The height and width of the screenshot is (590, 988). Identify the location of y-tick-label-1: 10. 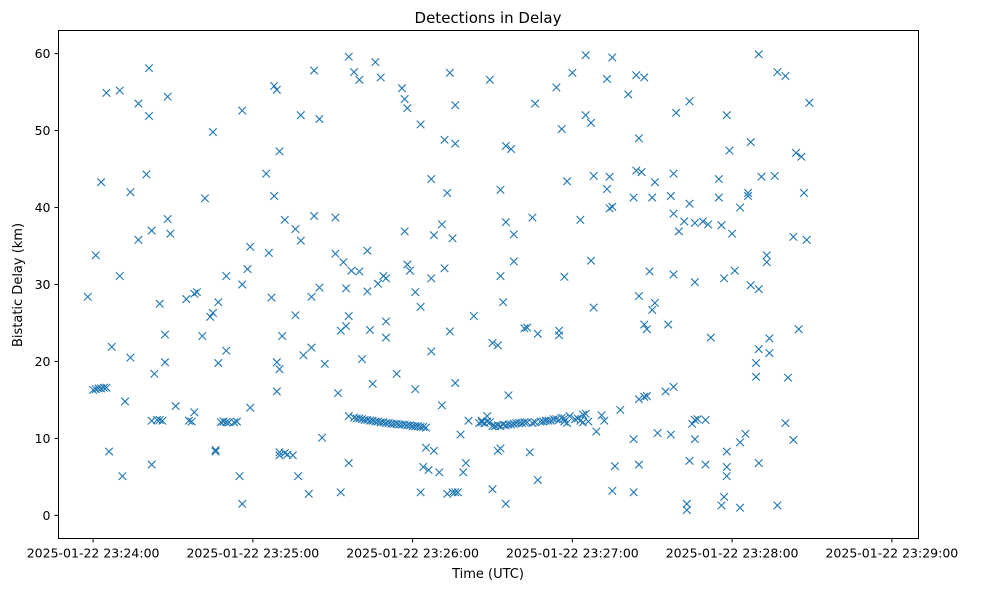
(43, 438).